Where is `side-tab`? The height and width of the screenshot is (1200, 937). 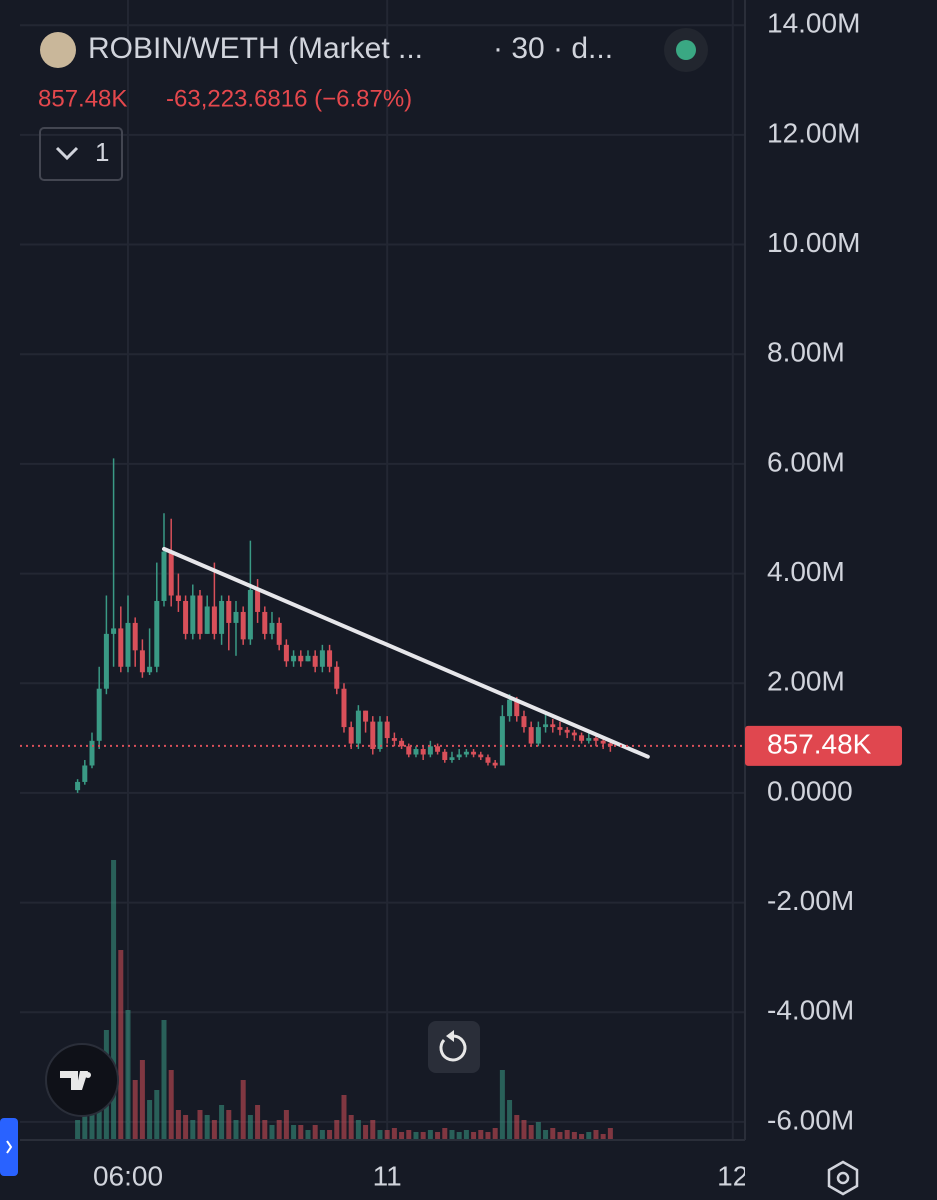
side-tab is located at coordinates (9, 1147).